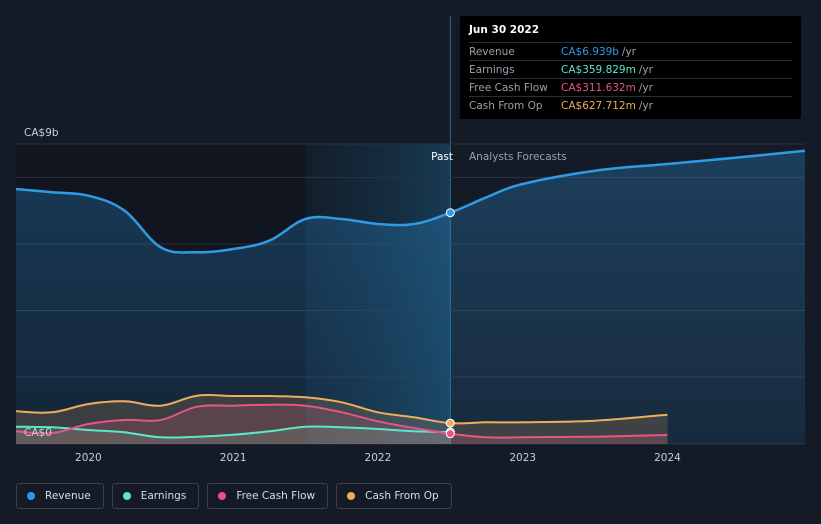 The image size is (821, 524). What do you see at coordinates (450, 213) in the screenshot?
I see `marker-revenue` at bounding box center [450, 213].